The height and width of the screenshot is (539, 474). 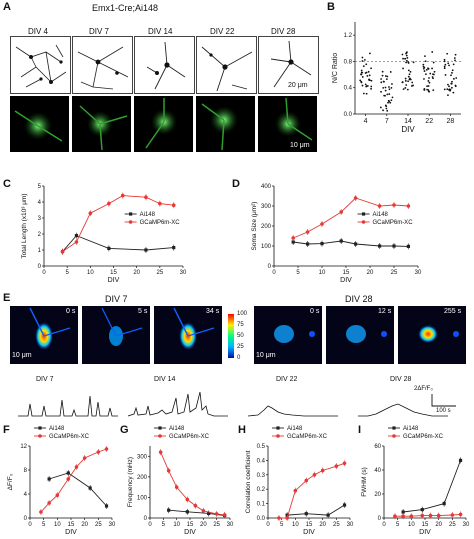 I want to click on y-tick-label: 0.8, so click(x=348, y=62).